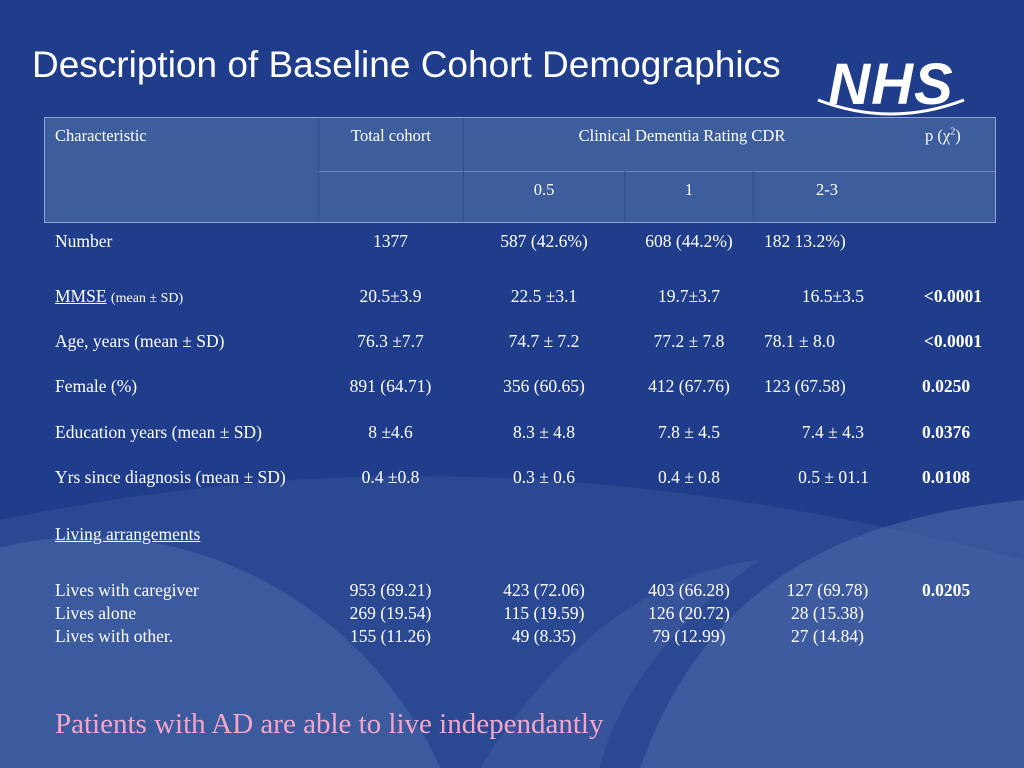  Describe the element at coordinates (946, 477) in the screenshot. I see `cell-p-value: 0.0108` at that location.